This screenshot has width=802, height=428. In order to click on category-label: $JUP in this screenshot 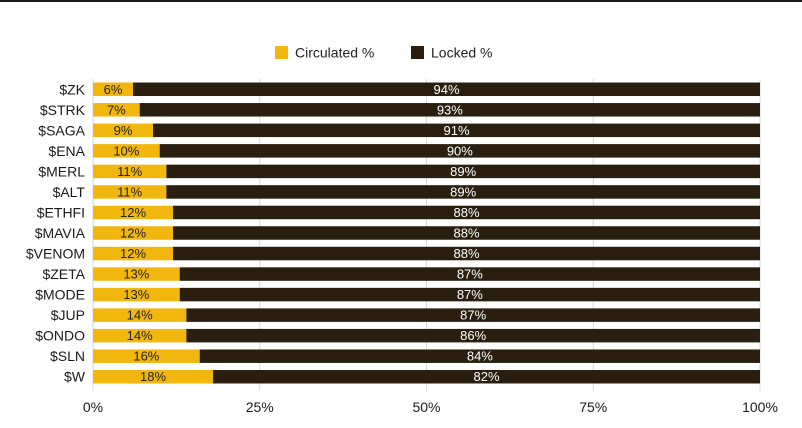, I will do `click(68, 315)`.